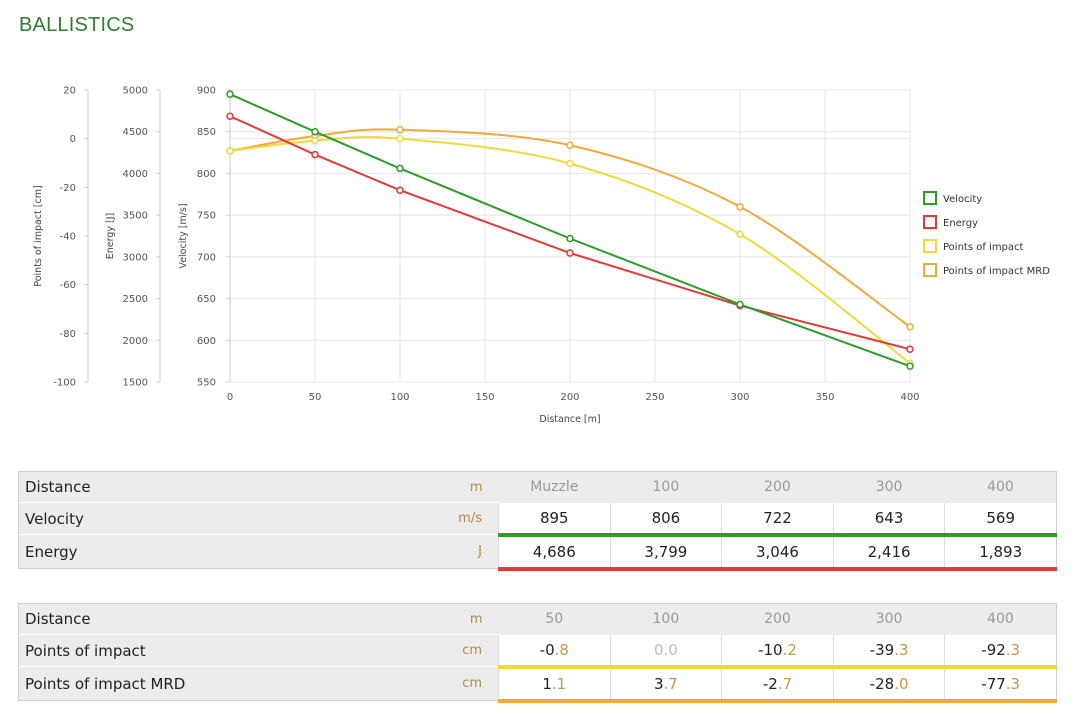  What do you see at coordinates (930, 270) in the screenshot?
I see `points-of-impact-mrd-legend-swatch` at bounding box center [930, 270].